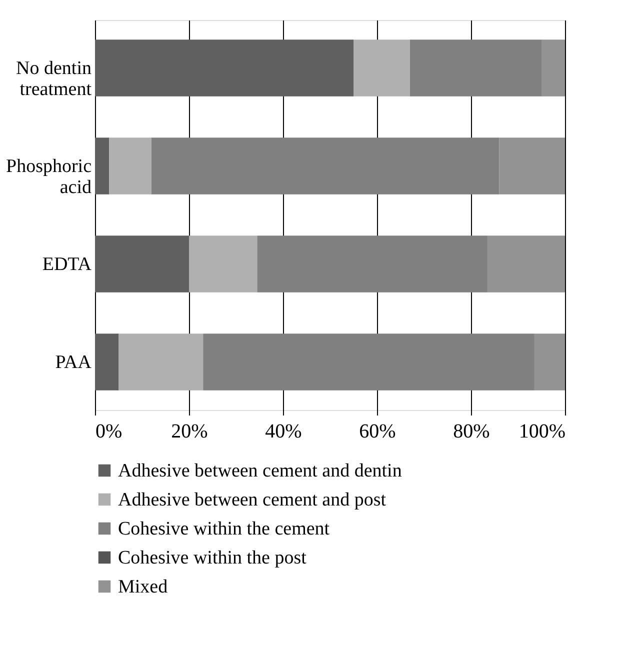  I want to click on y-tick-label: Phosphoric acid, so click(49, 177).